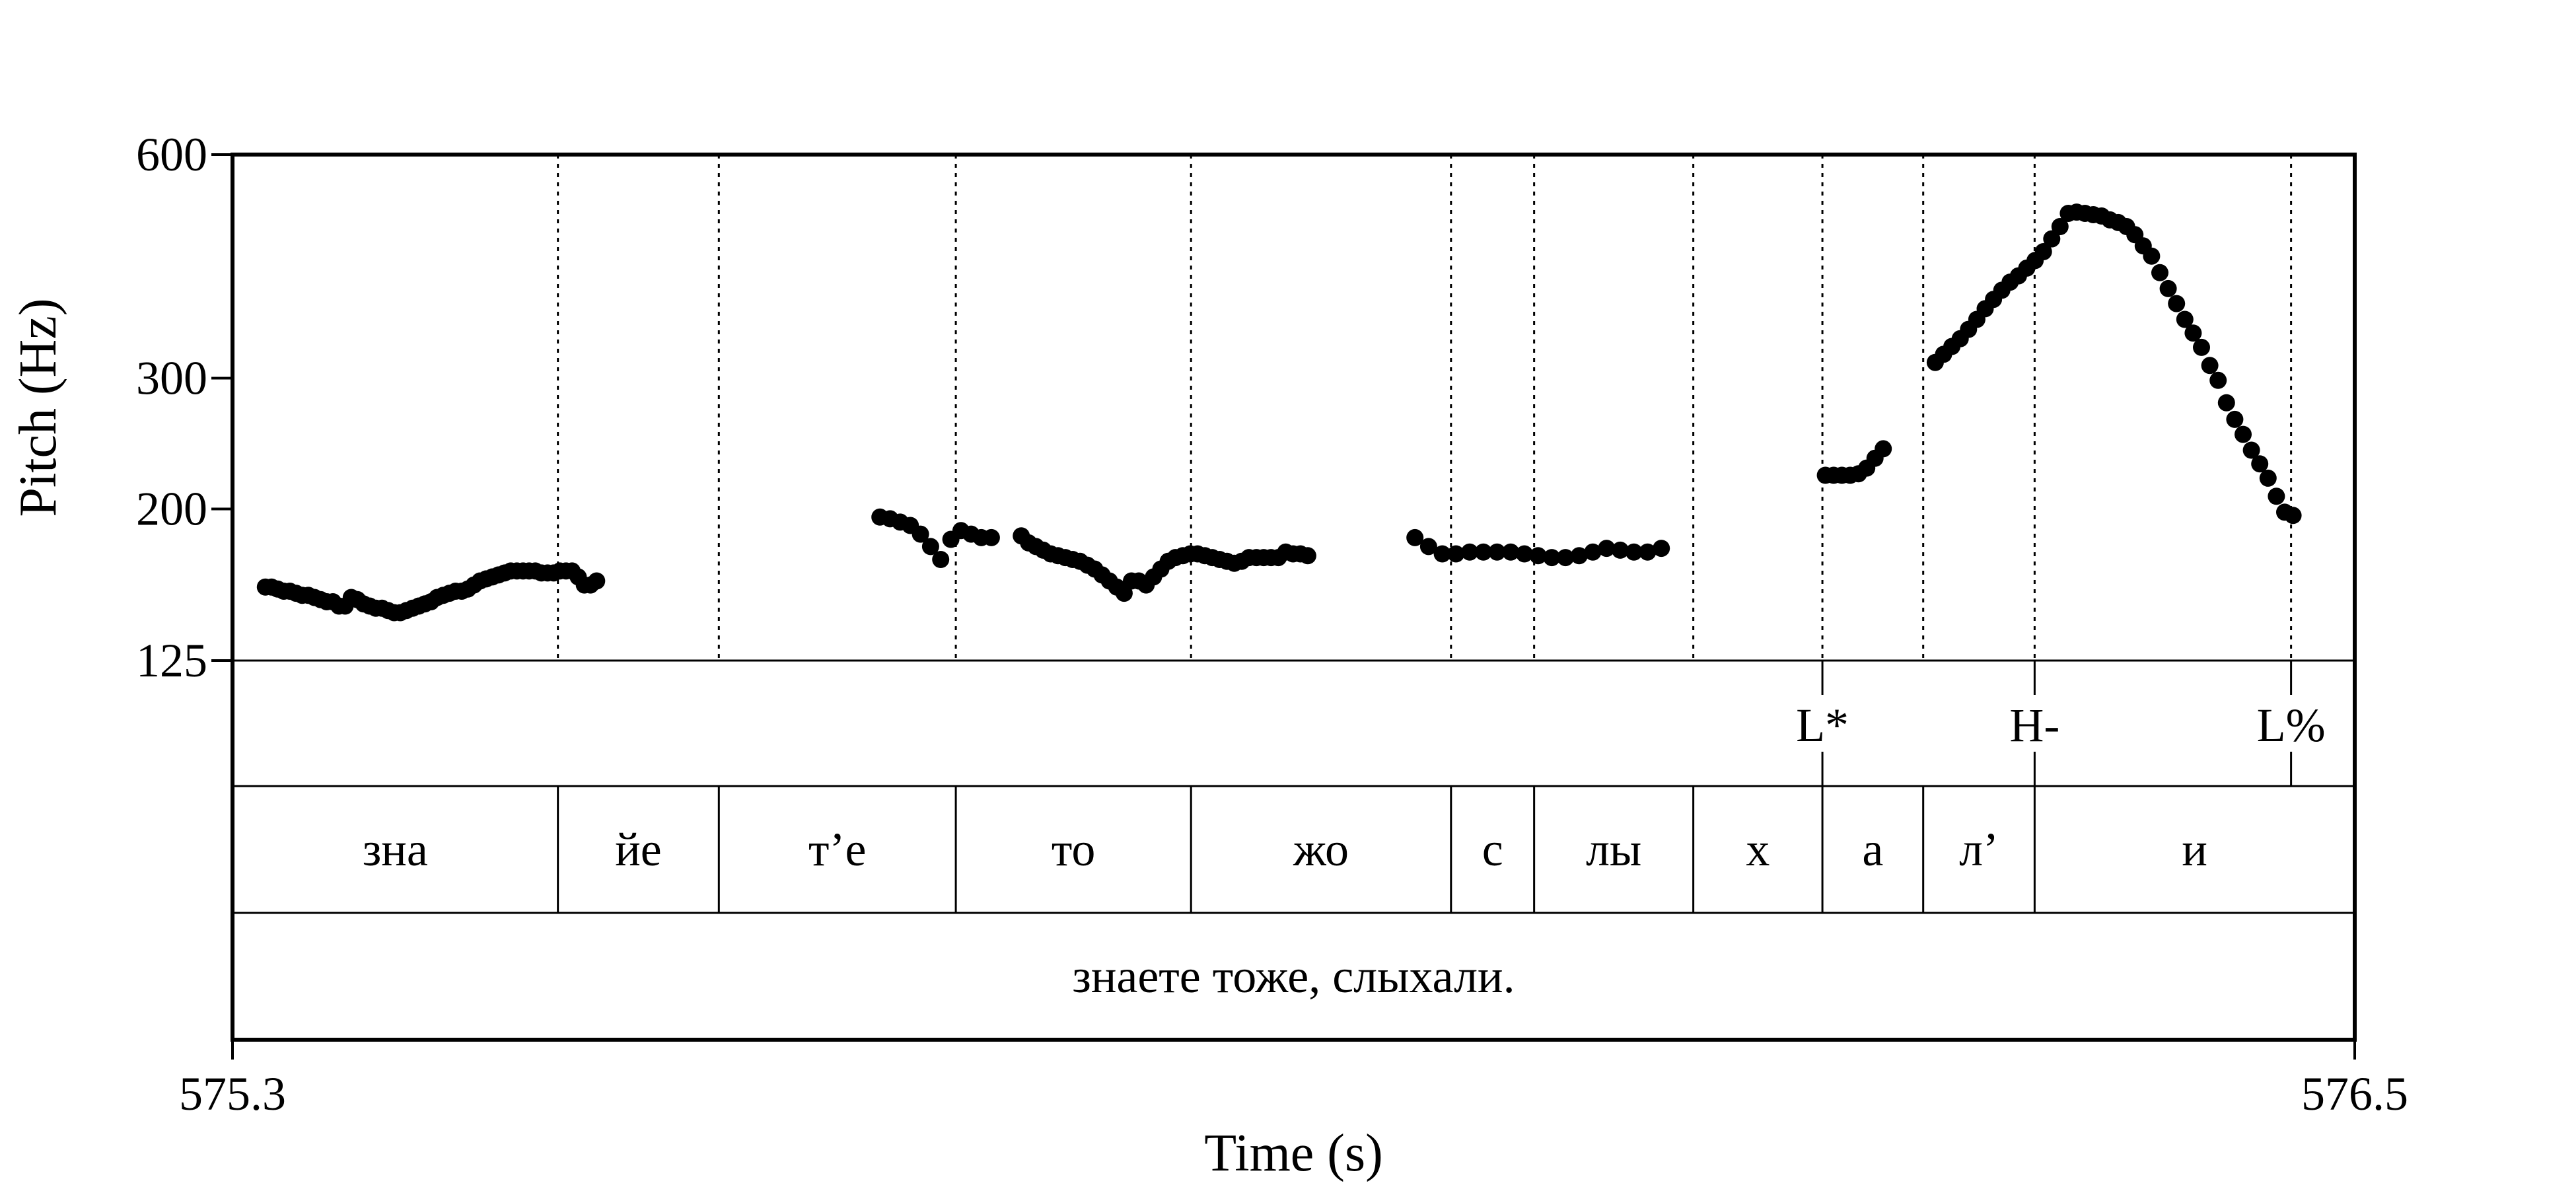 This screenshot has width=2576, height=1189. Describe the element at coordinates (232, 1093) in the screenshot. I see `x-tick-label: 575.3` at that location.